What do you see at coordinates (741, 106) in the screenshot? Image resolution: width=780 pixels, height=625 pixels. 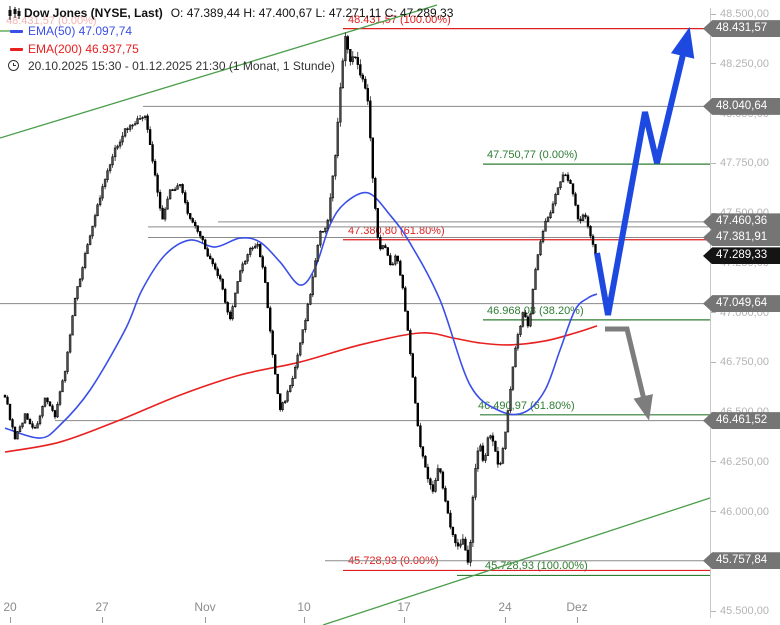 I see `price-level-badge: 48.040,64` at bounding box center [741, 106].